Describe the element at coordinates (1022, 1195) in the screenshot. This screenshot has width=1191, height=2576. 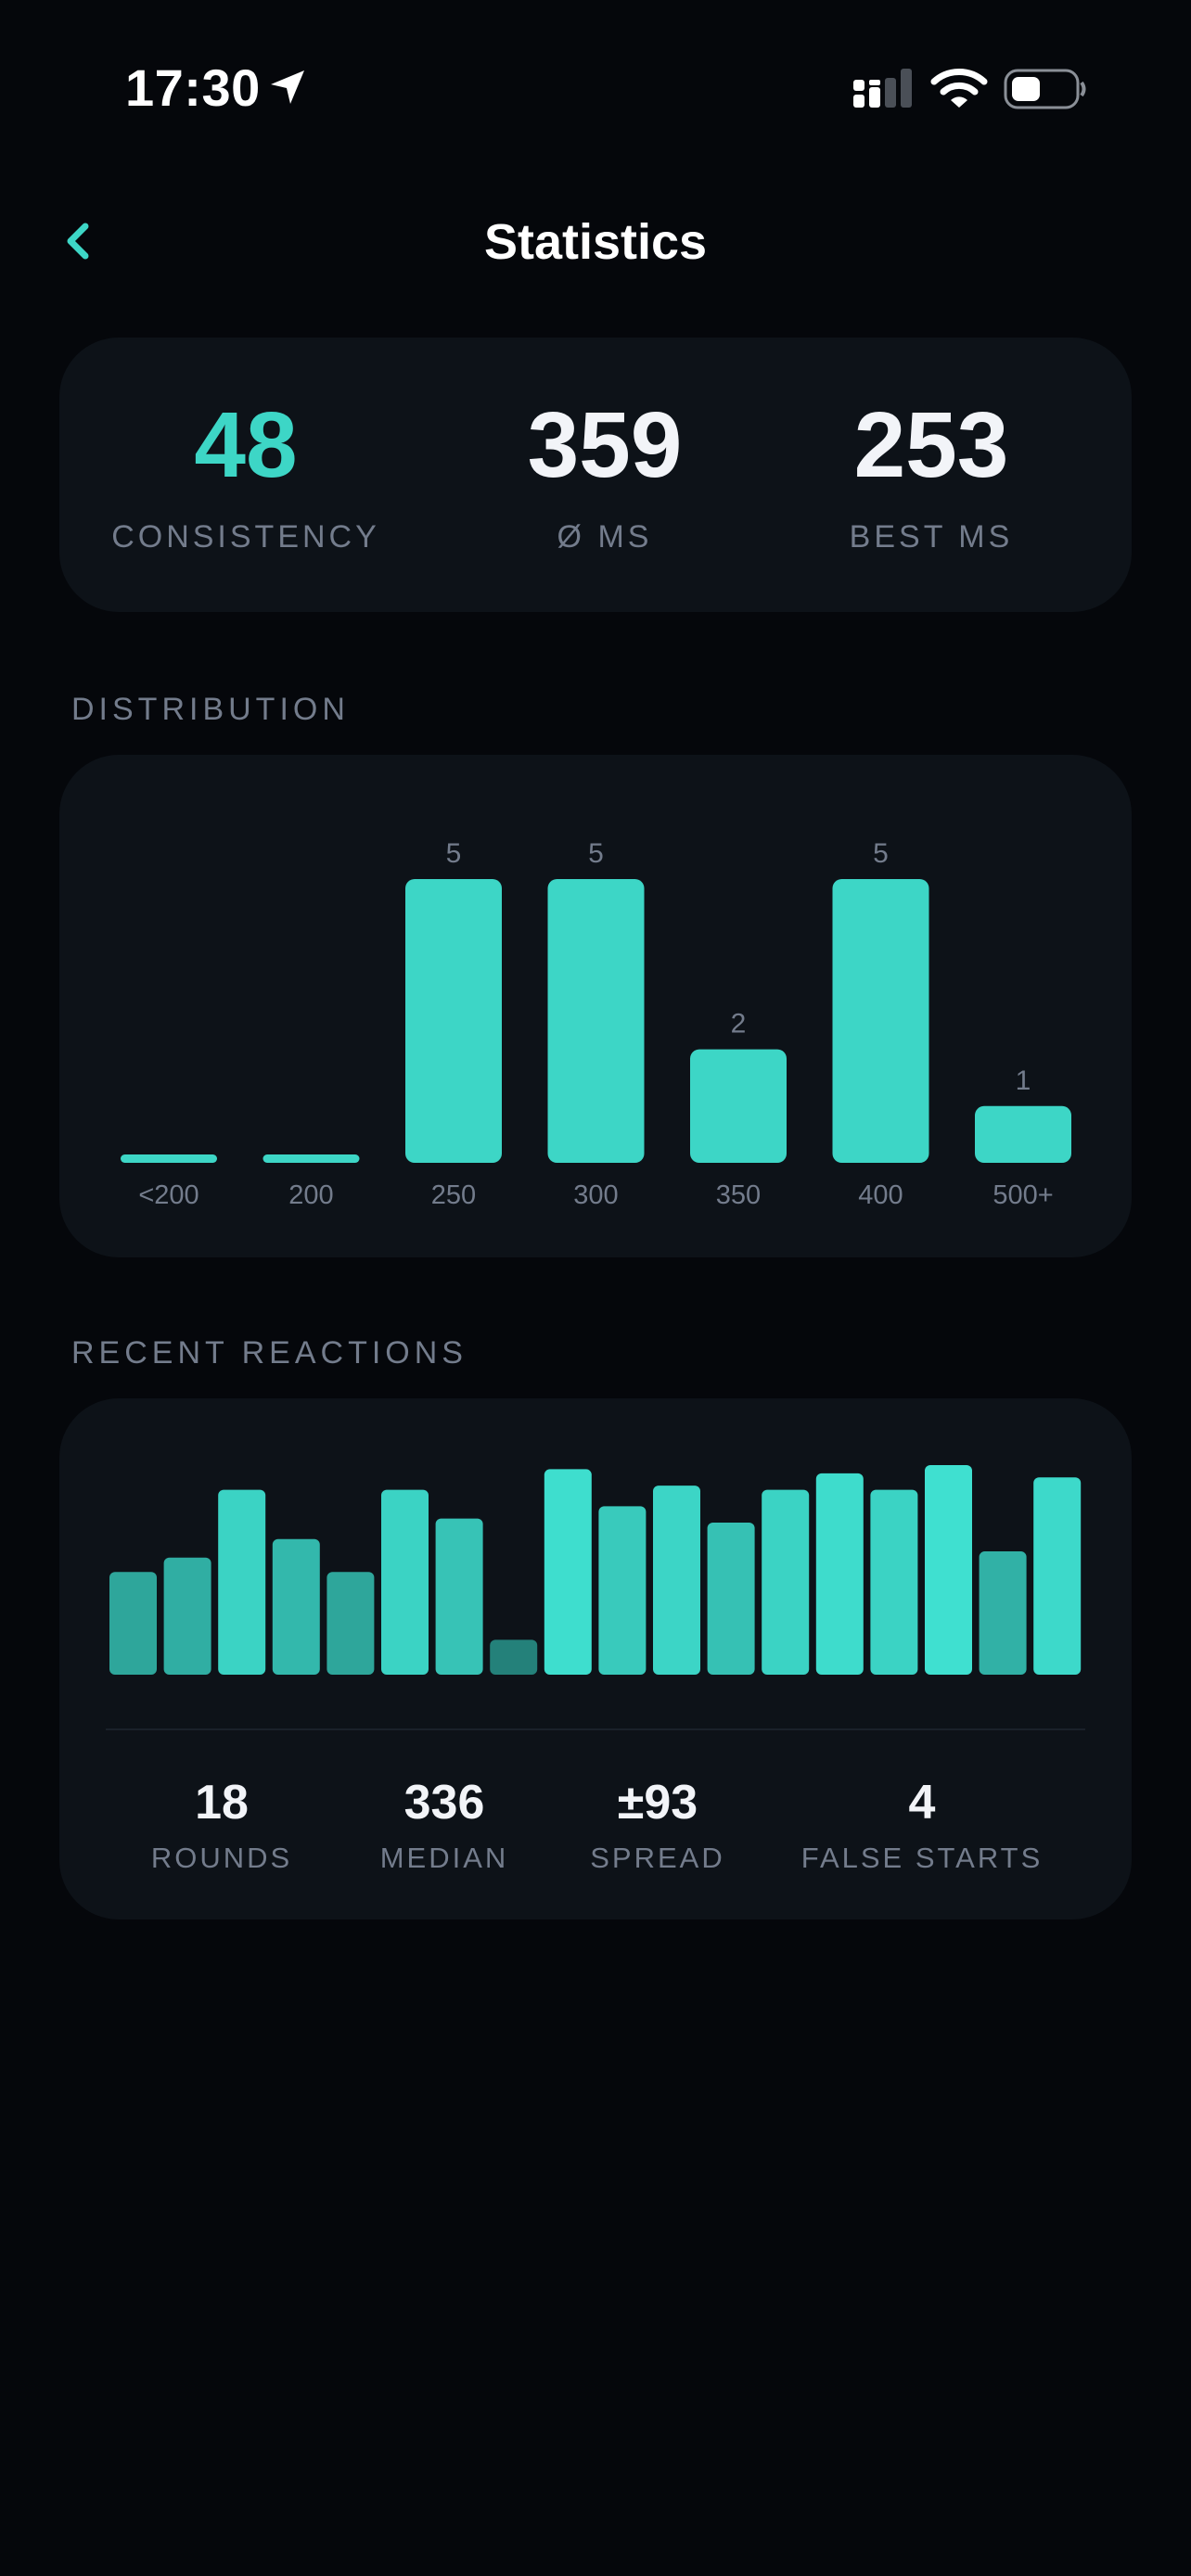
I see `distribution-category-label: 500+` at that location.